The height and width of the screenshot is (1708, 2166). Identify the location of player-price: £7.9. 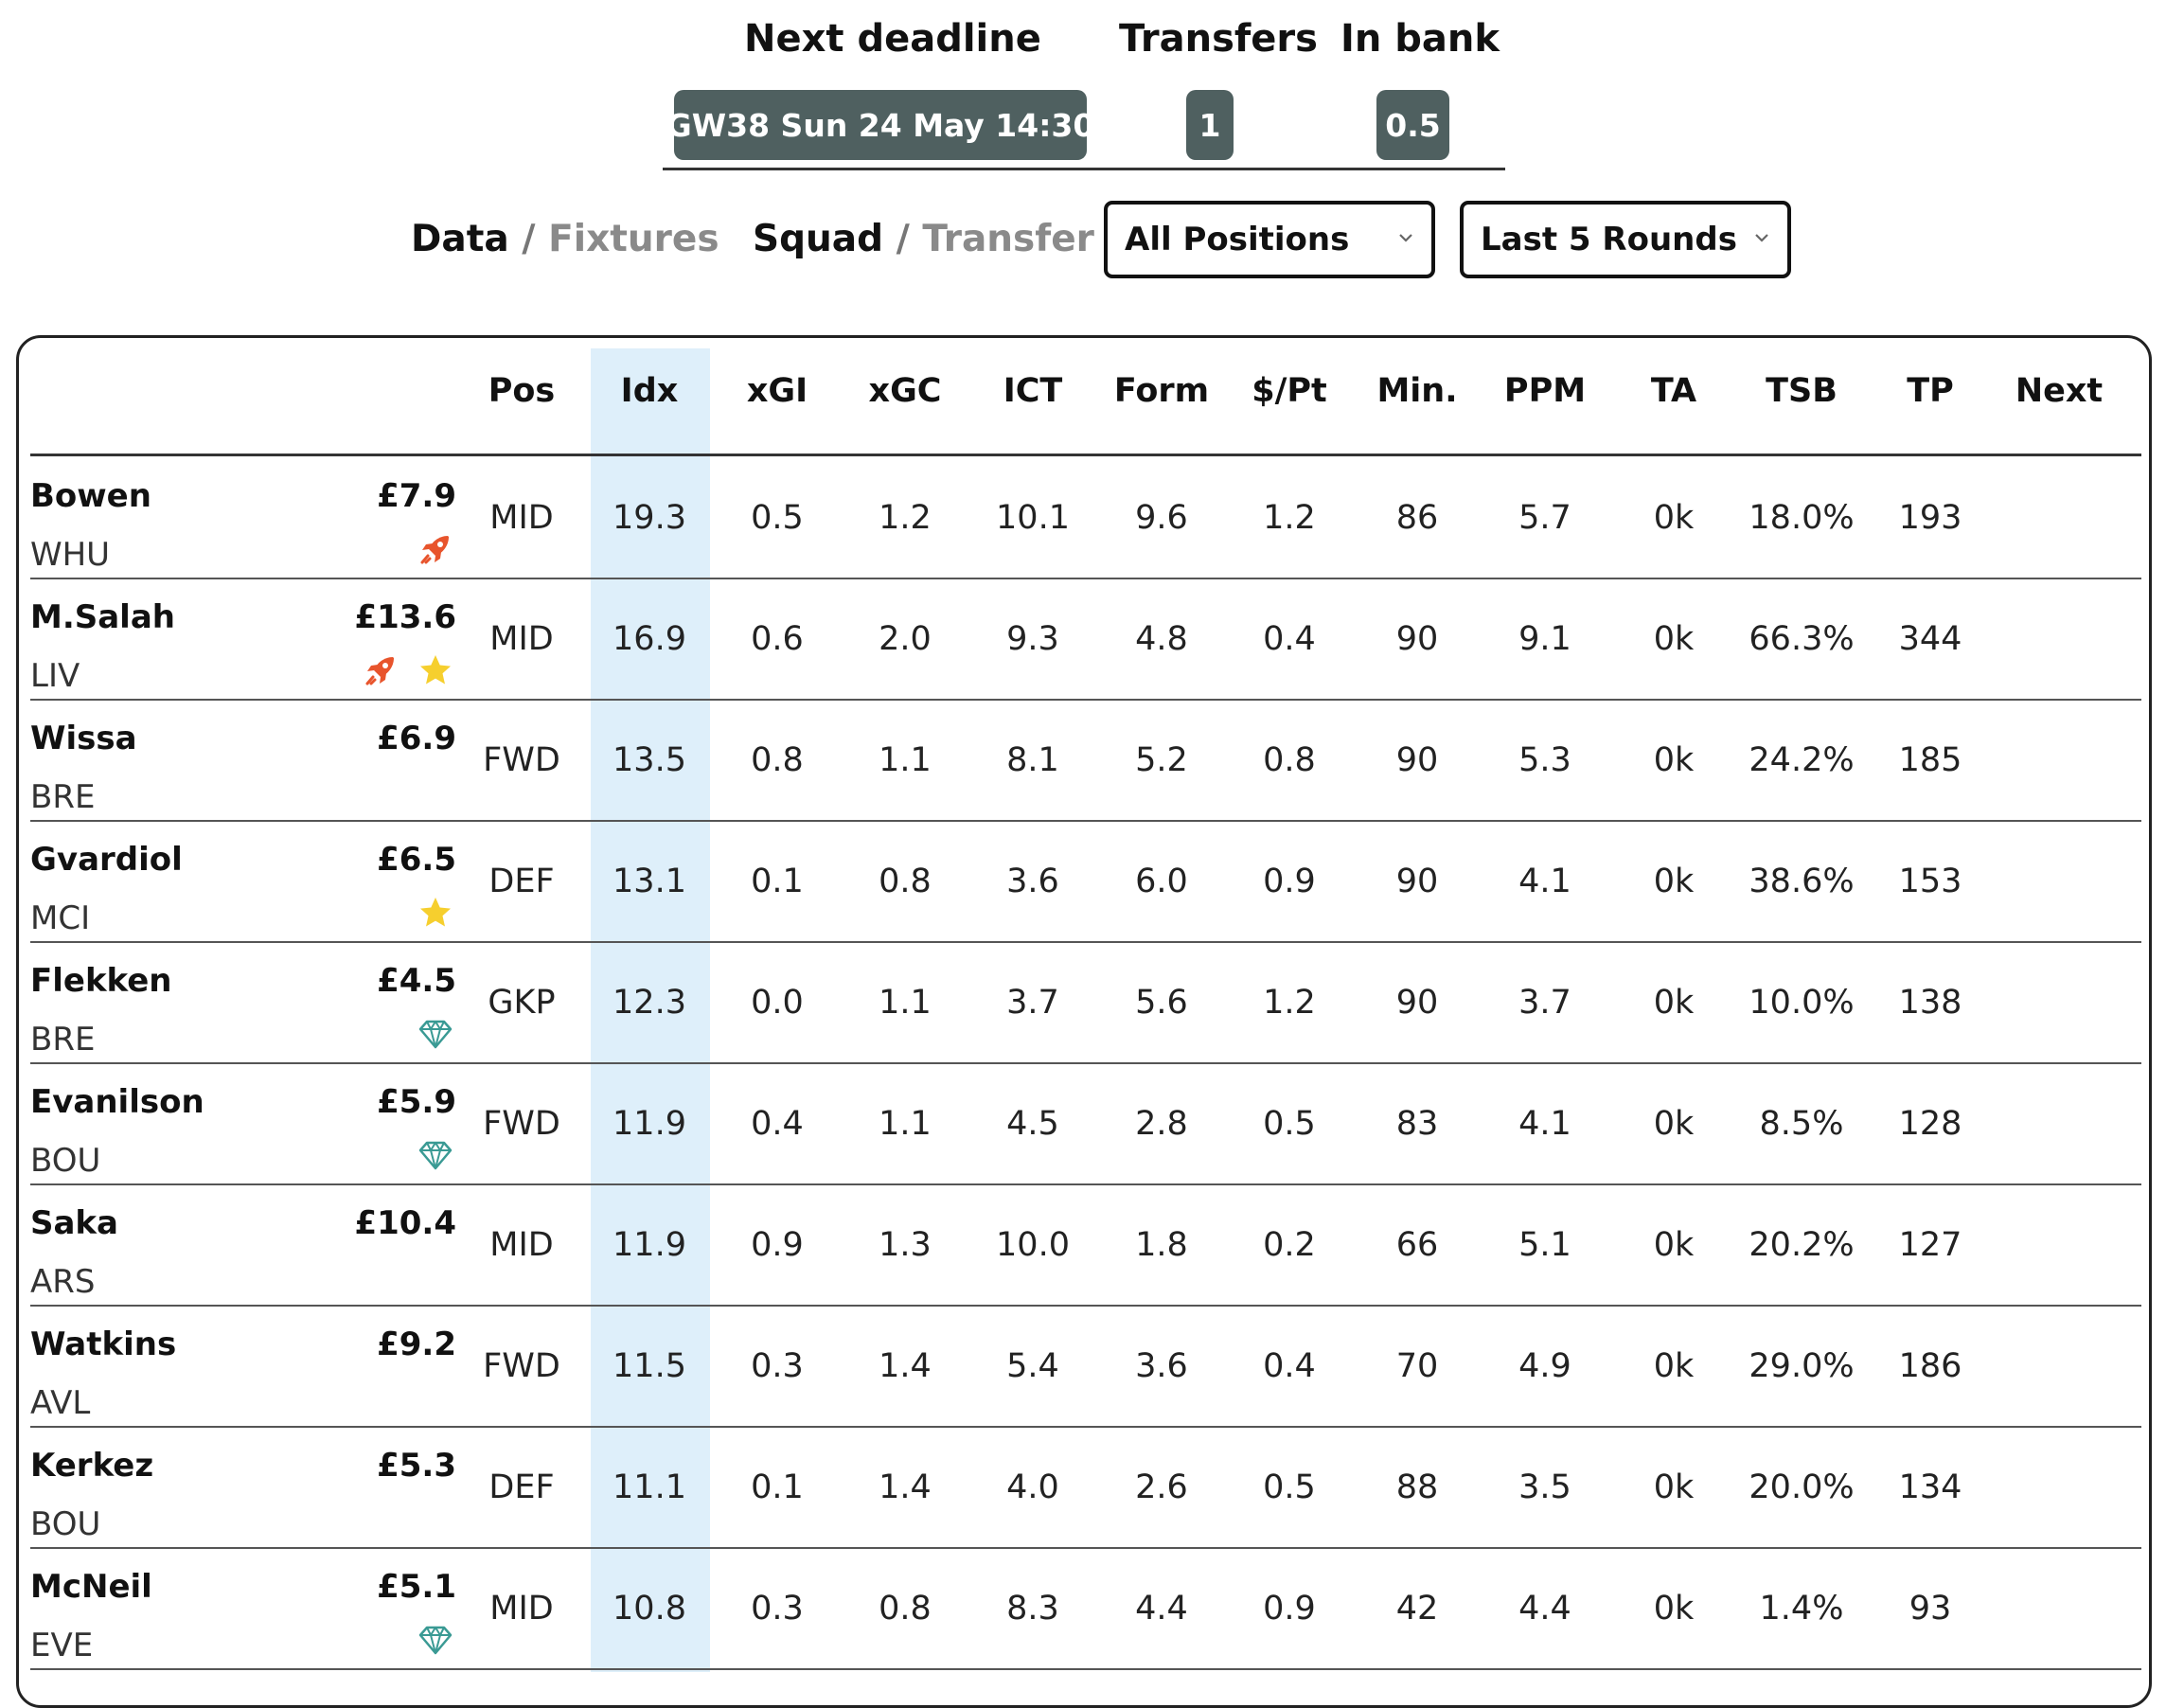
(416, 496).